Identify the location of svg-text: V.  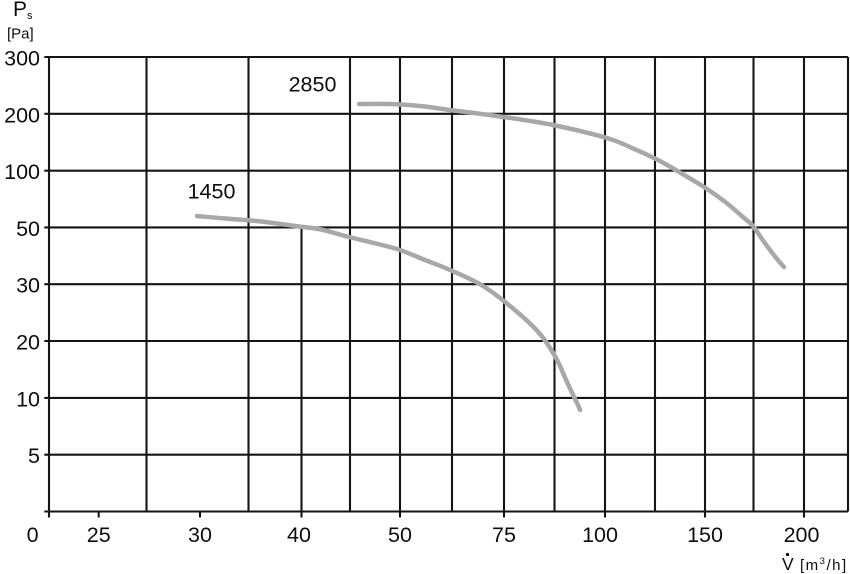
(788, 564).